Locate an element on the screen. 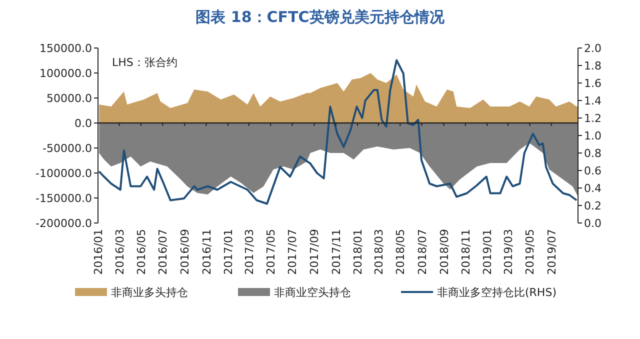 This screenshot has width=640, height=339. y-tick-label: -100000.0 is located at coordinates (64, 173).